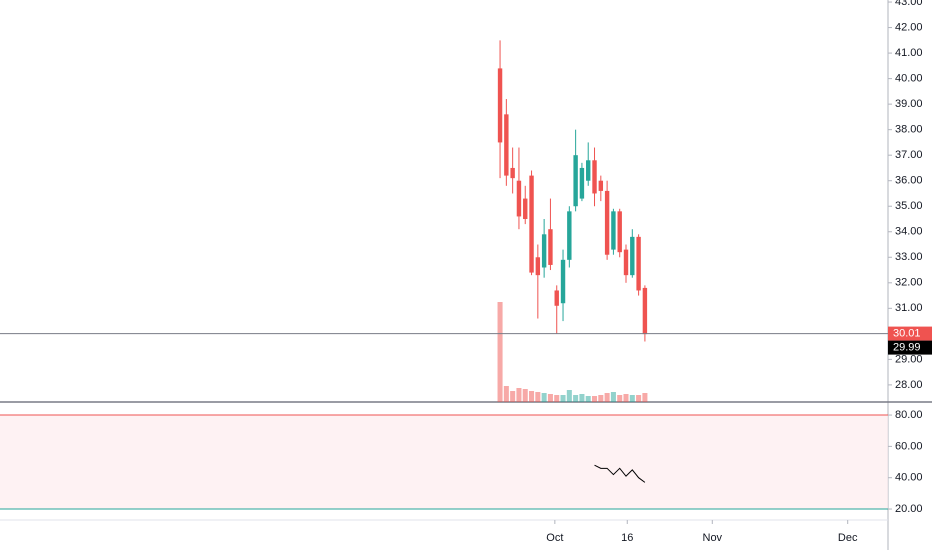 Image resolution: width=932 pixels, height=550 pixels. Describe the element at coordinates (909, 206) in the screenshot. I see `y-tick-label: 35.00` at that location.